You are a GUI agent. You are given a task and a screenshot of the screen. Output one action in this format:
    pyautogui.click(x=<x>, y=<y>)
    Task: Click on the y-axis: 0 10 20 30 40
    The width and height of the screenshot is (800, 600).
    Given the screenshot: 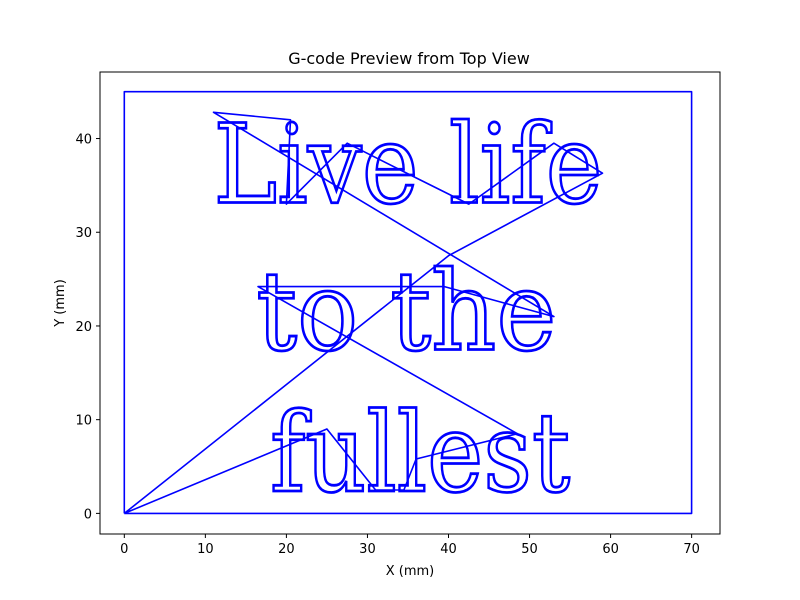 What is the action you would take?
    pyautogui.click(x=87, y=327)
    